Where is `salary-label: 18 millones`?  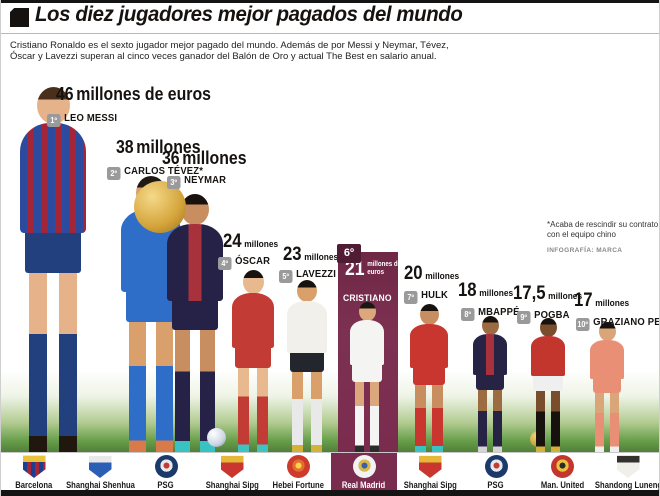 salary-label: 18 millones is located at coordinates (485, 291).